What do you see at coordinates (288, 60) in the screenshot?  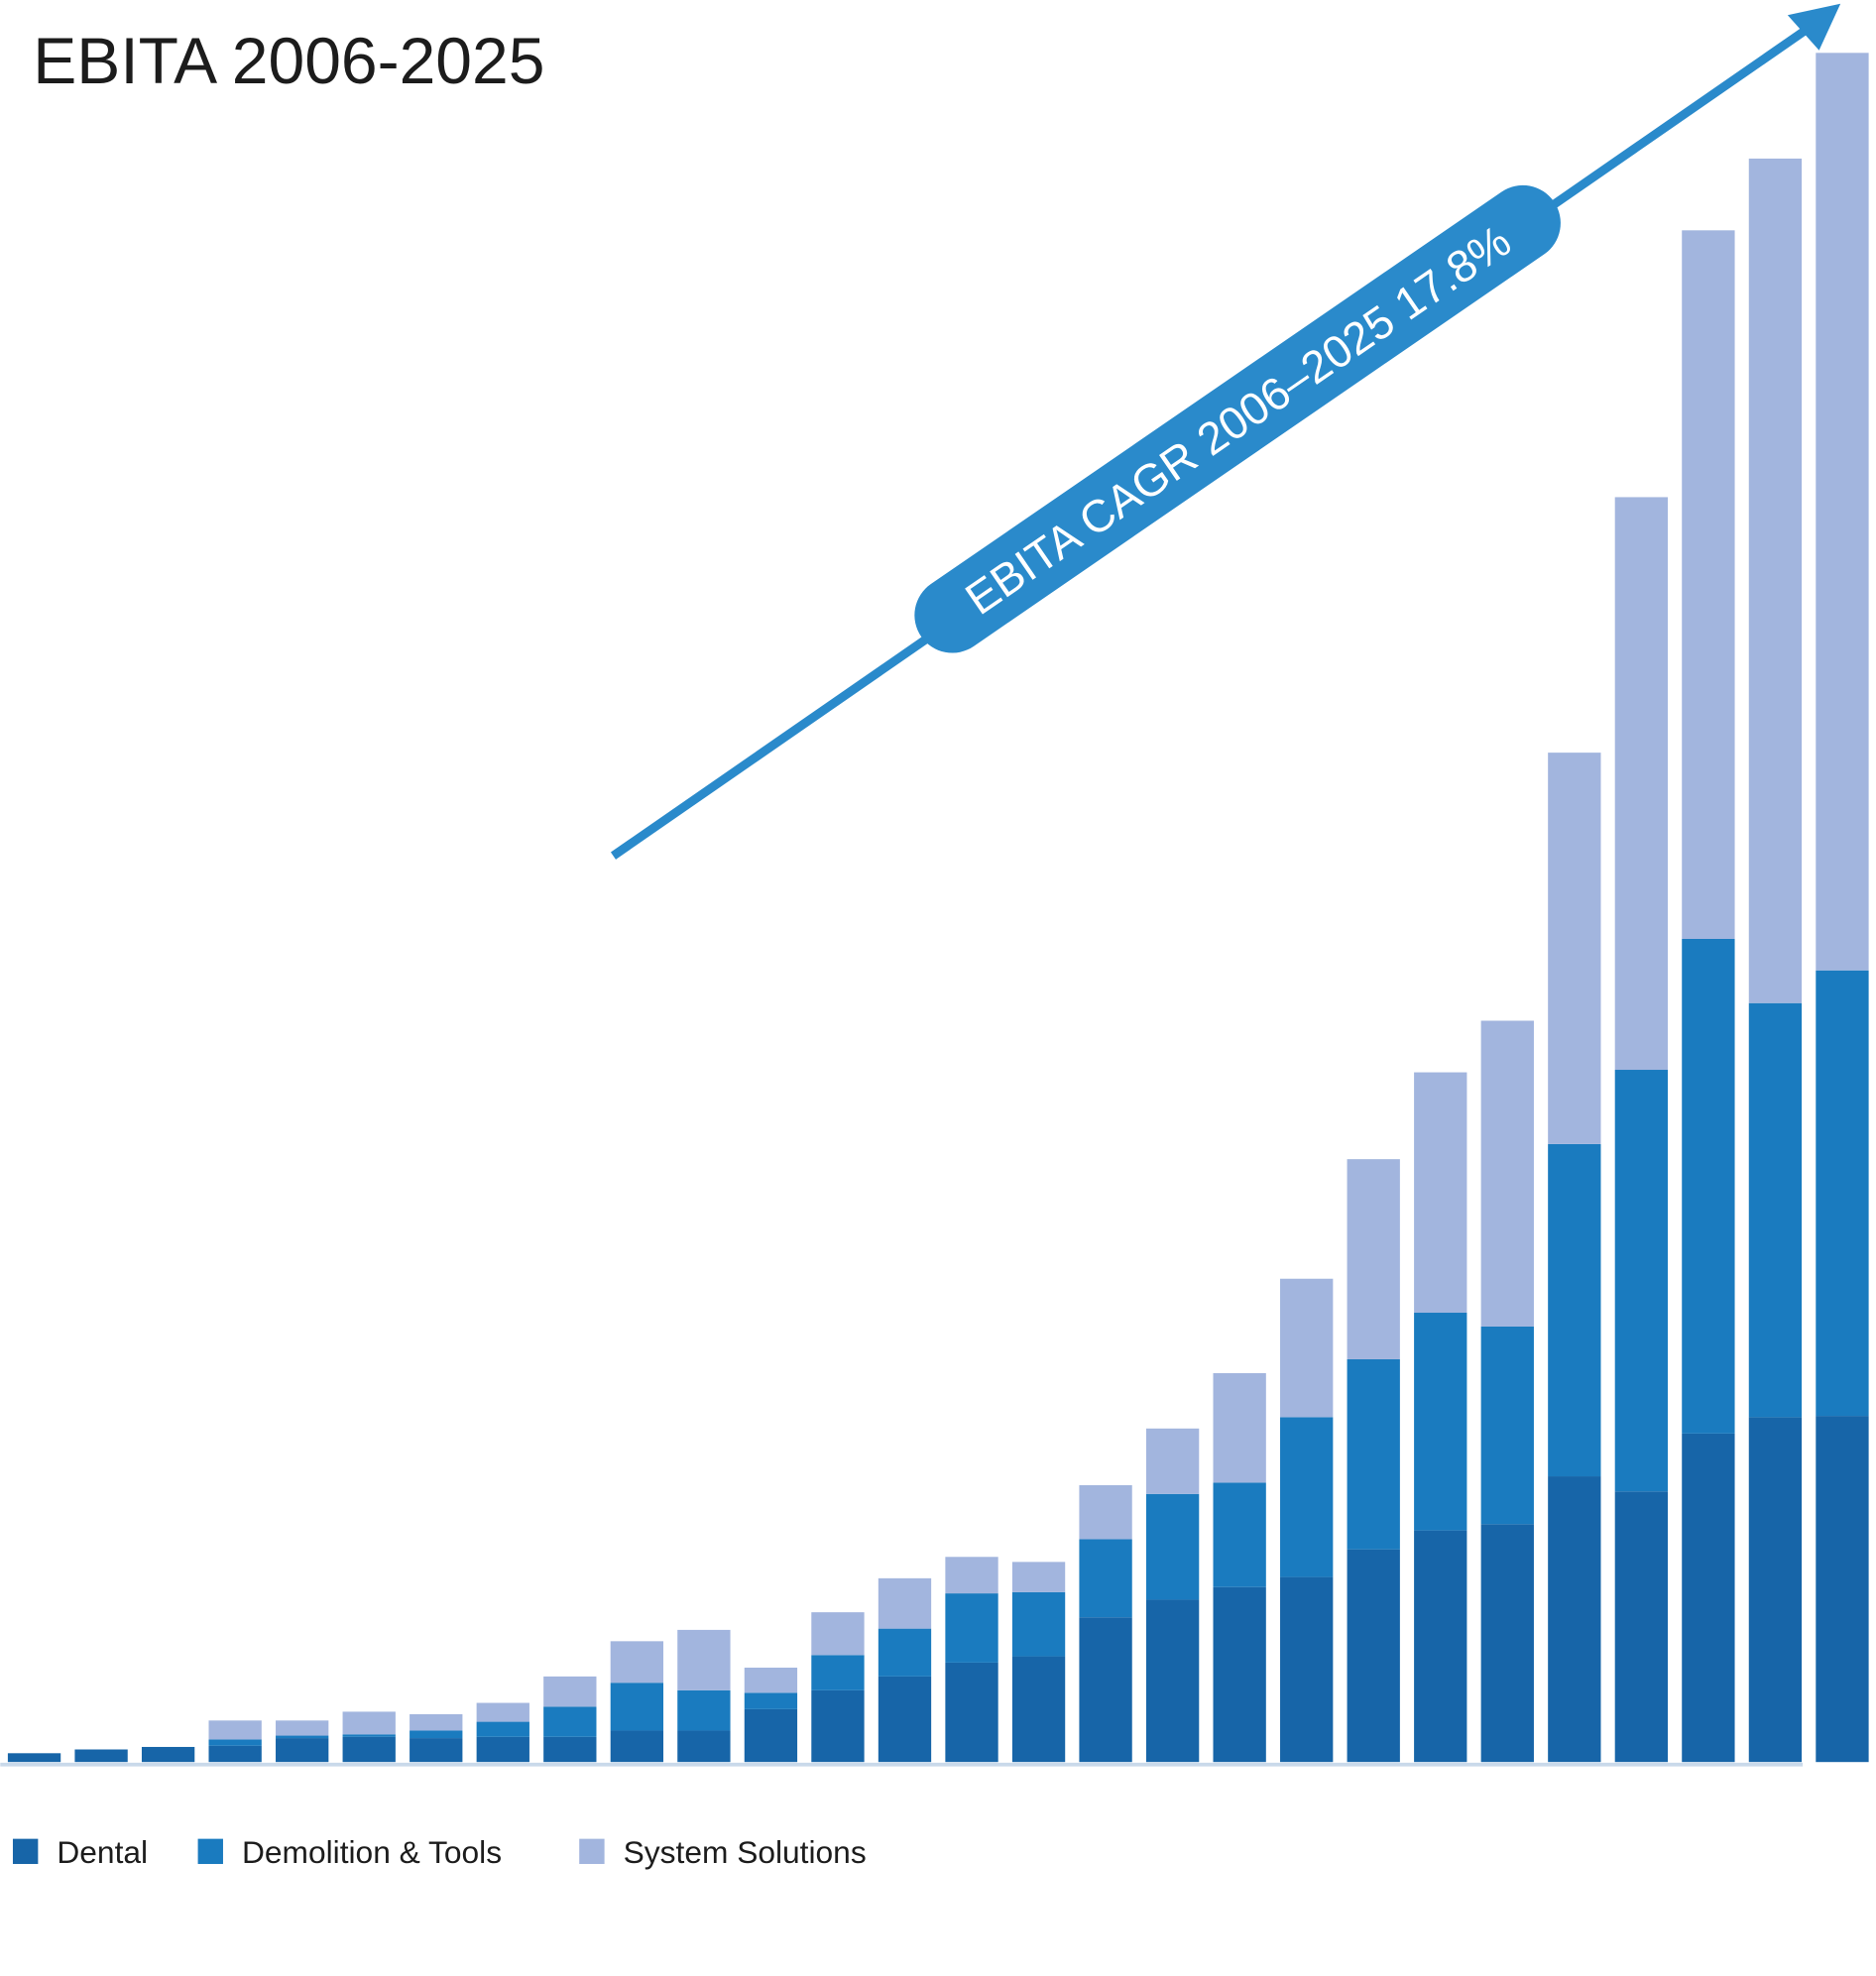 I see `chart-title: EBITA 2006-2025` at bounding box center [288, 60].